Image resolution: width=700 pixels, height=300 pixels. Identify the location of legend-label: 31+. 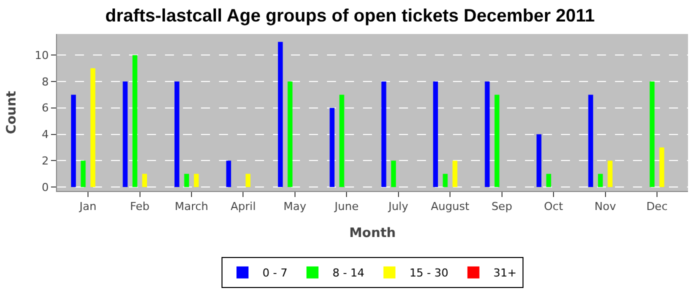
(505, 273).